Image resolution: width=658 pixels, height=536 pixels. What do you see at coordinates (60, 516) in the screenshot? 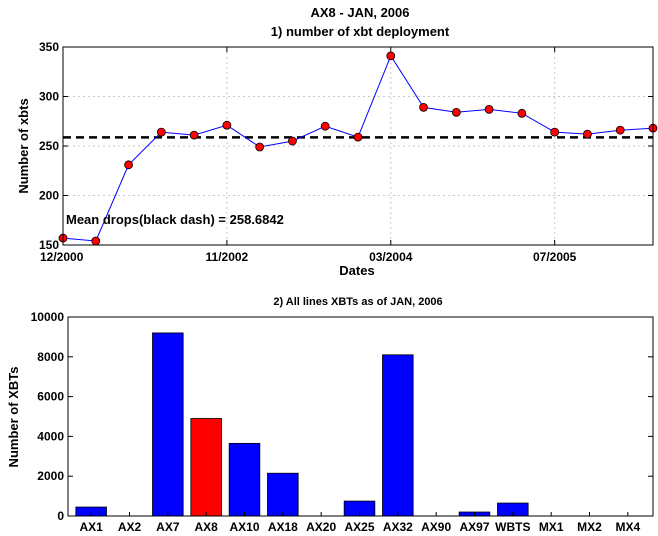
I see `bar-chart-y-tick-label: 0` at bounding box center [60, 516].